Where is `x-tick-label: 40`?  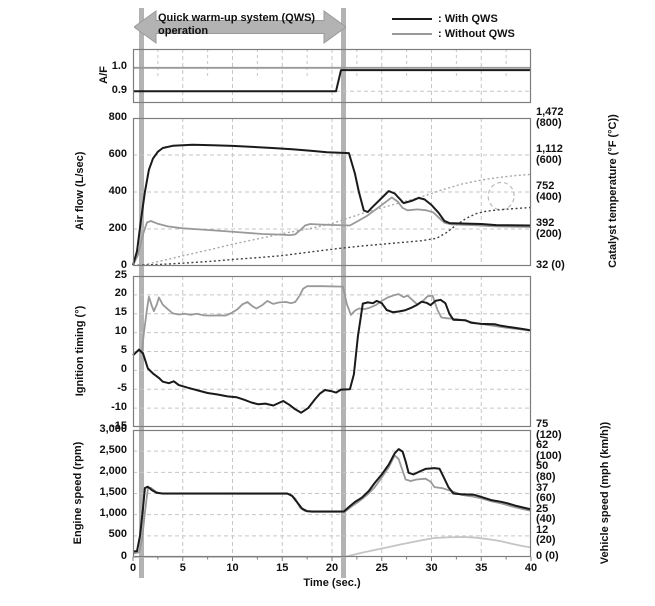 x-tick-label: 40 is located at coordinates (531, 568).